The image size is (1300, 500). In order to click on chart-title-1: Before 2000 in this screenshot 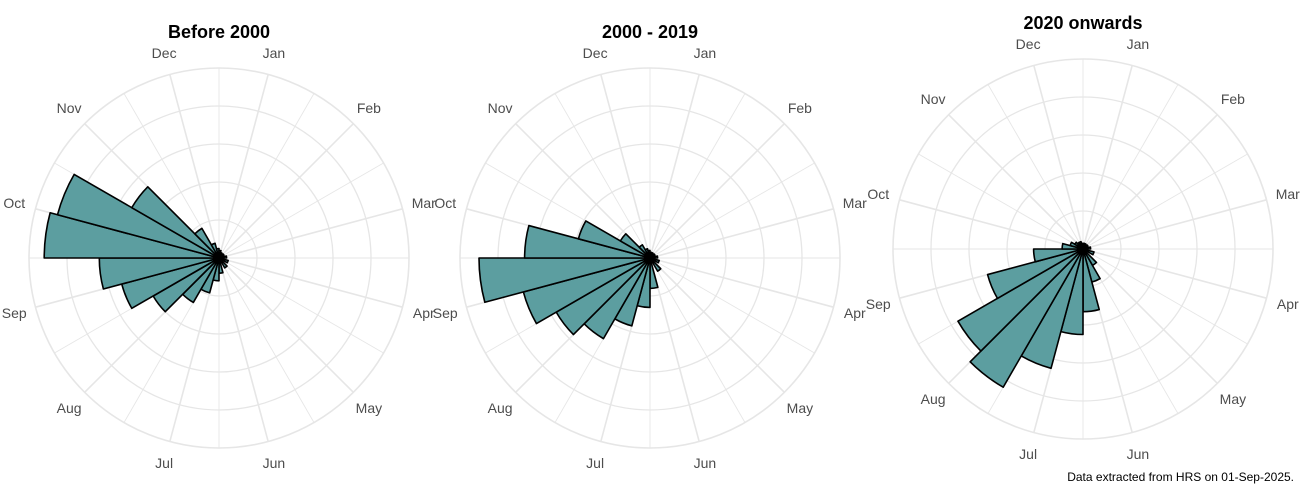, I will do `click(219, 32)`.